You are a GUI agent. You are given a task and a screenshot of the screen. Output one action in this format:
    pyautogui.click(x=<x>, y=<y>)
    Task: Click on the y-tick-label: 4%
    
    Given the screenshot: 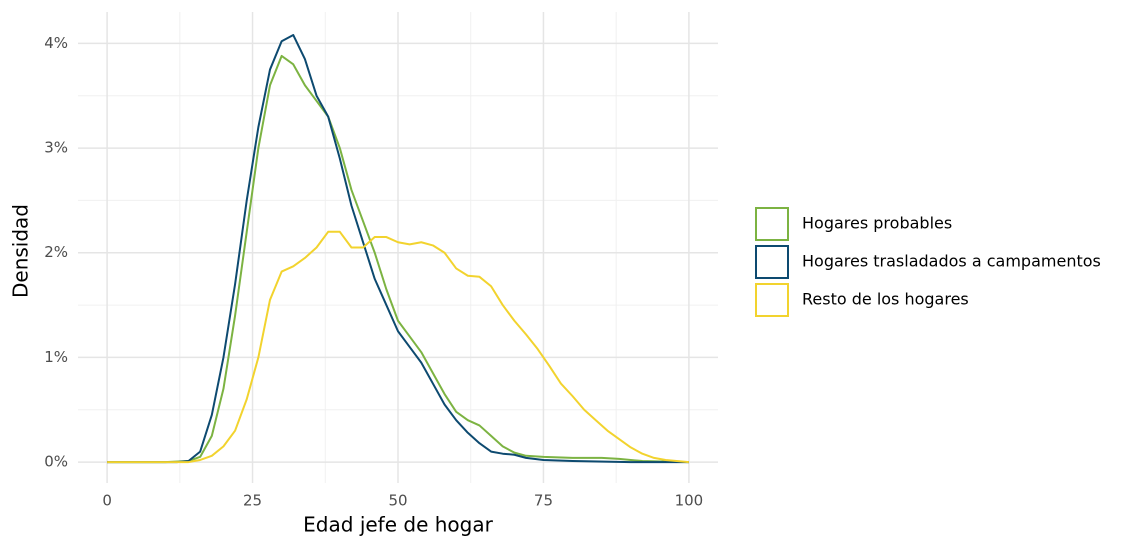 What is the action you would take?
    pyautogui.click(x=56, y=43)
    